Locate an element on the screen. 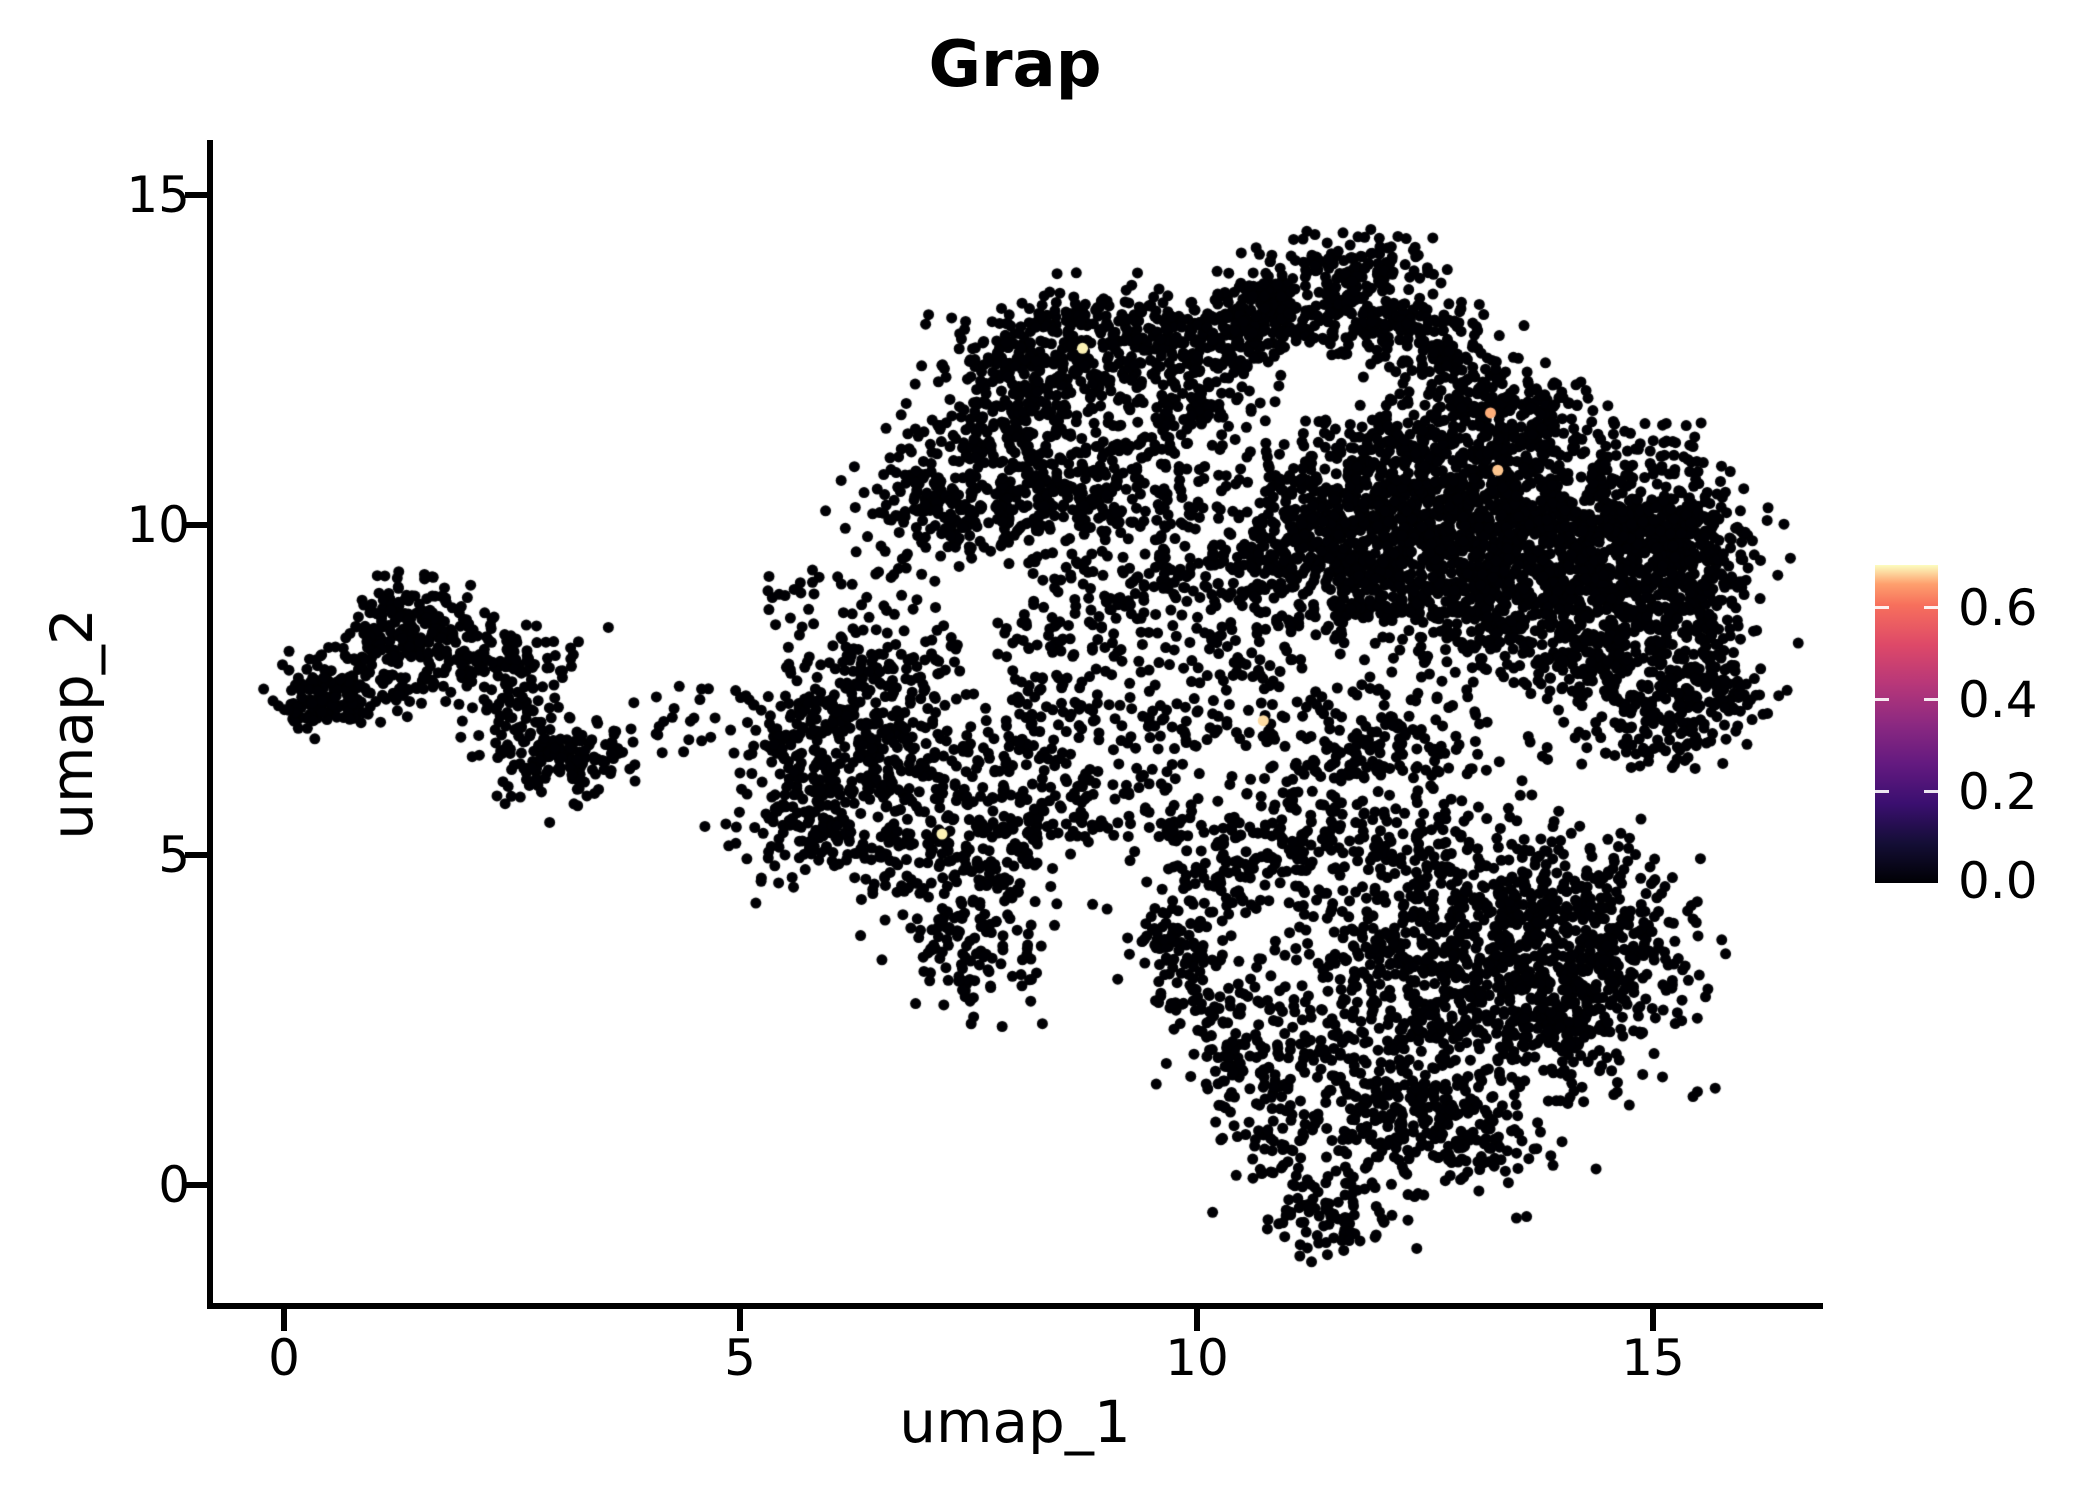 This screenshot has height=1500, width=2100. x-axis-label: umap_1 is located at coordinates (1015, 1422).